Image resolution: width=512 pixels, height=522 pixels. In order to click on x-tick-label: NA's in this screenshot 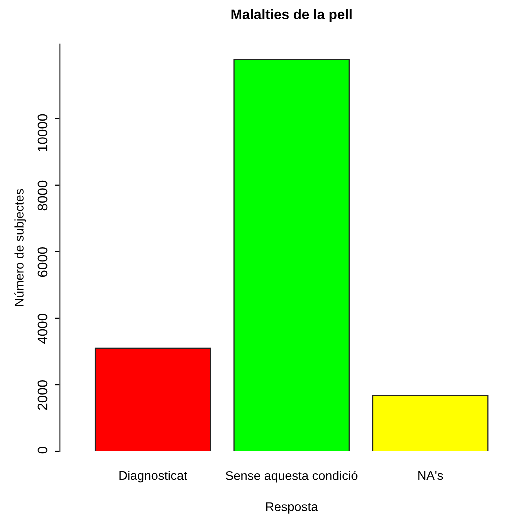, I will do `click(431, 475)`.